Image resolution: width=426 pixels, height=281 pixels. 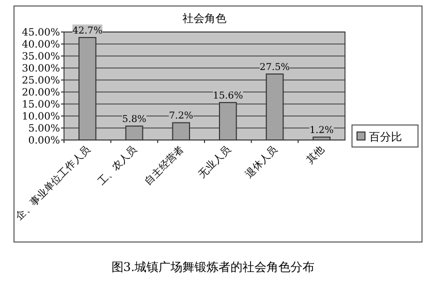 What do you see at coordinates (53, 183) in the screenshot?
I see `x-tick-label: 企、事业单位工作人员` at bounding box center [53, 183].